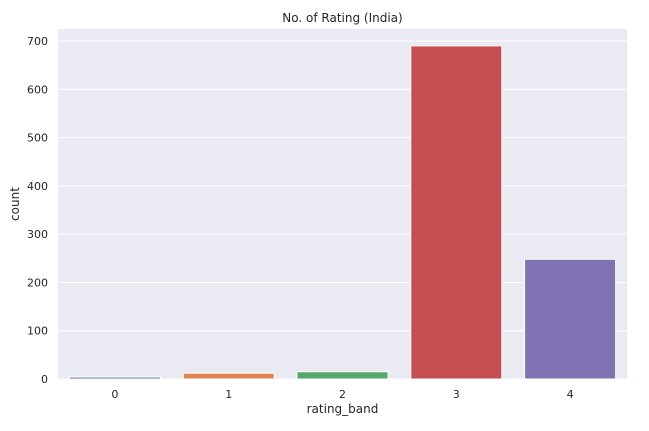  What do you see at coordinates (44, 379) in the screenshot?
I see `y-tick-label: 0` at bounding box center [44, 379].